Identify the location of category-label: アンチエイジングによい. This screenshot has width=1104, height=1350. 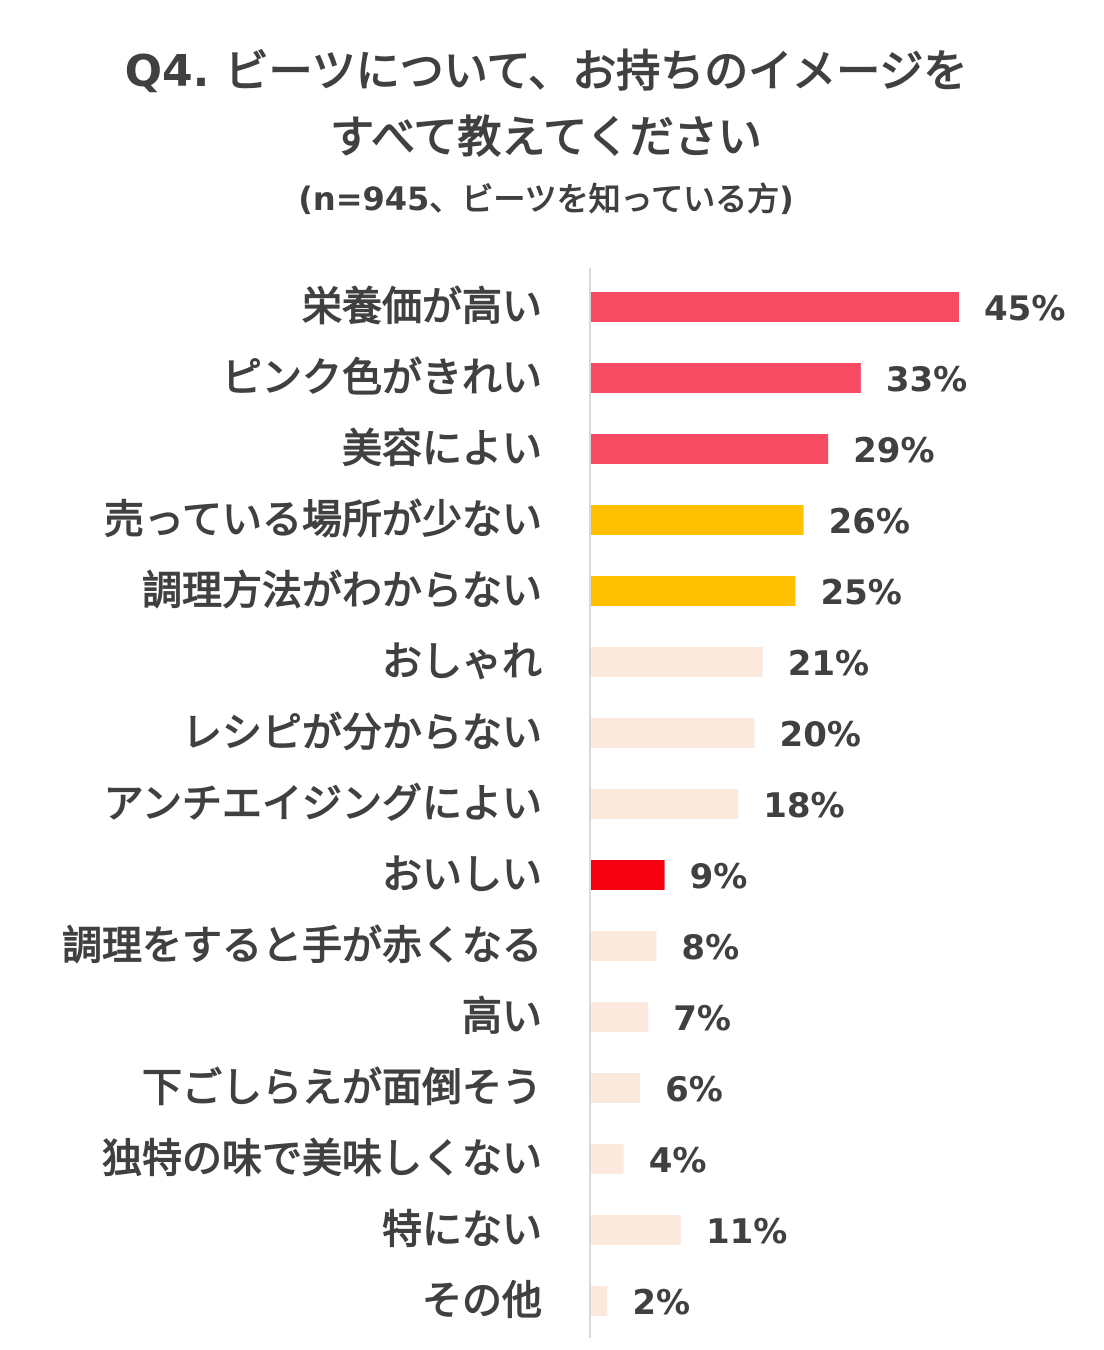
(323, 804).